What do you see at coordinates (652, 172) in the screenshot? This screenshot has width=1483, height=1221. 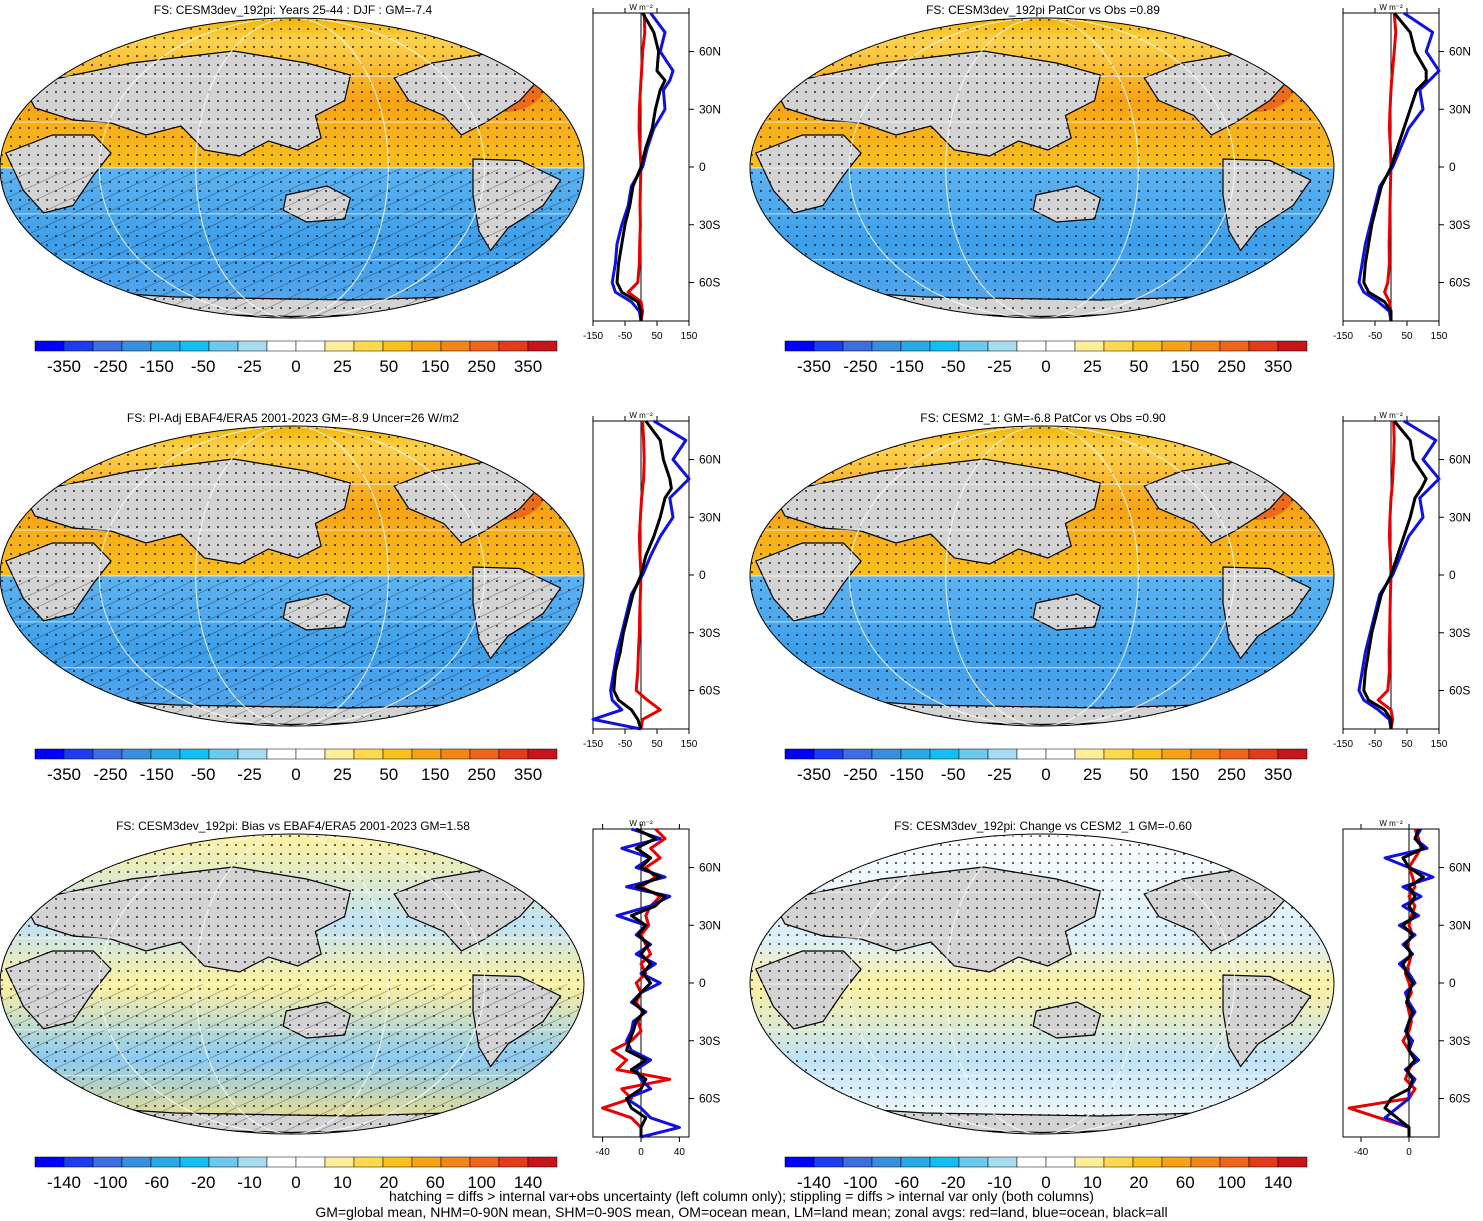 I see `zonal-profile: W m⁻² 60N 30N 0 30S 60S -150 -50 50 150` at bounding box center [652, 172].